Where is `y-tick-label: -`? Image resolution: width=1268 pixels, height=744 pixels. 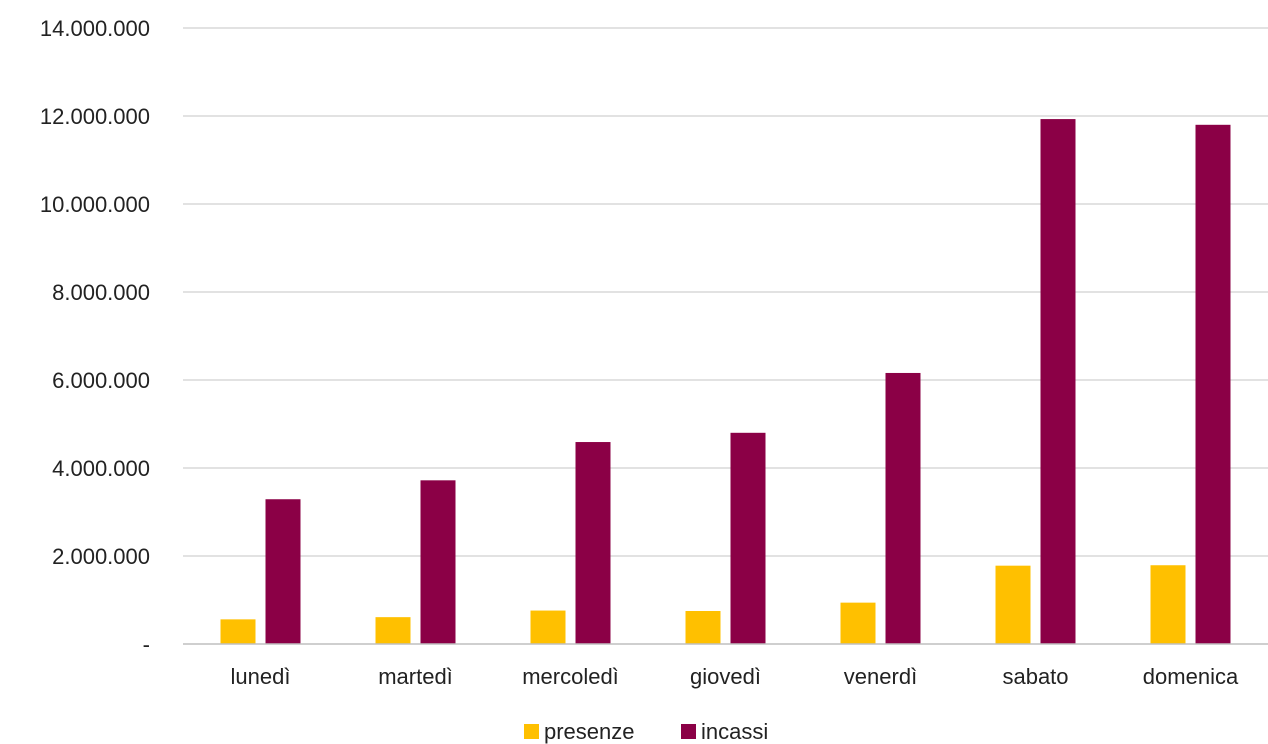
y-tick-label: - is located at coordinates (146, 644).